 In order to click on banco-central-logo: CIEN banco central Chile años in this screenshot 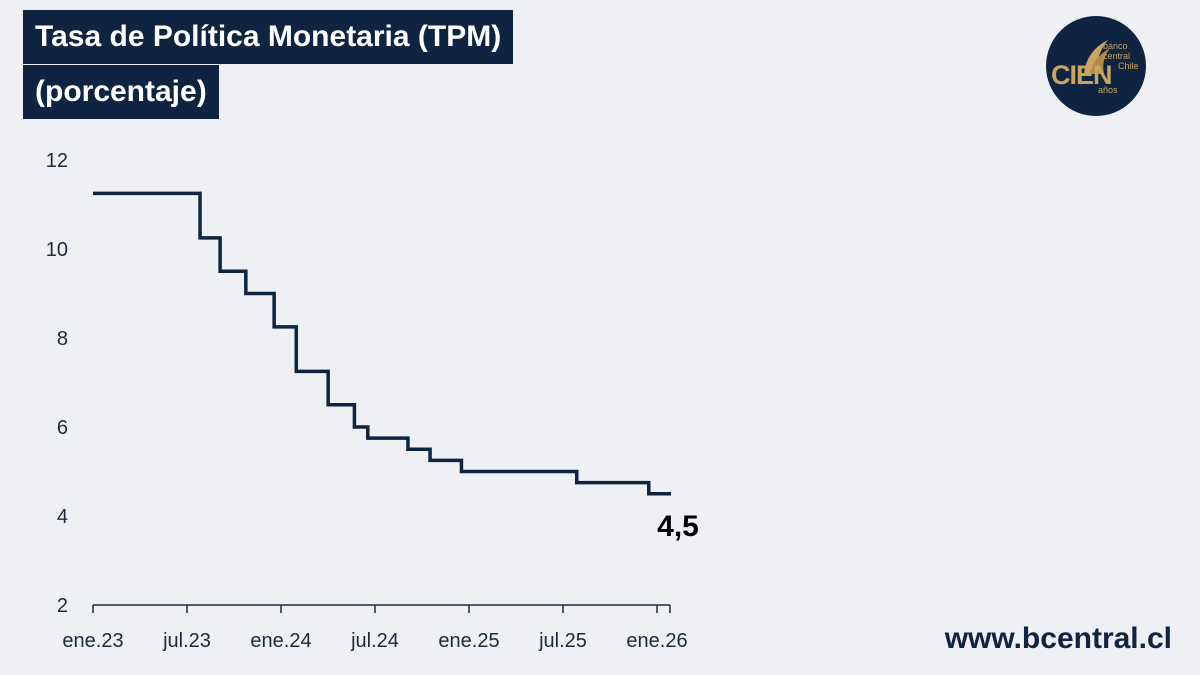, I will do `click(1096, 66)`.